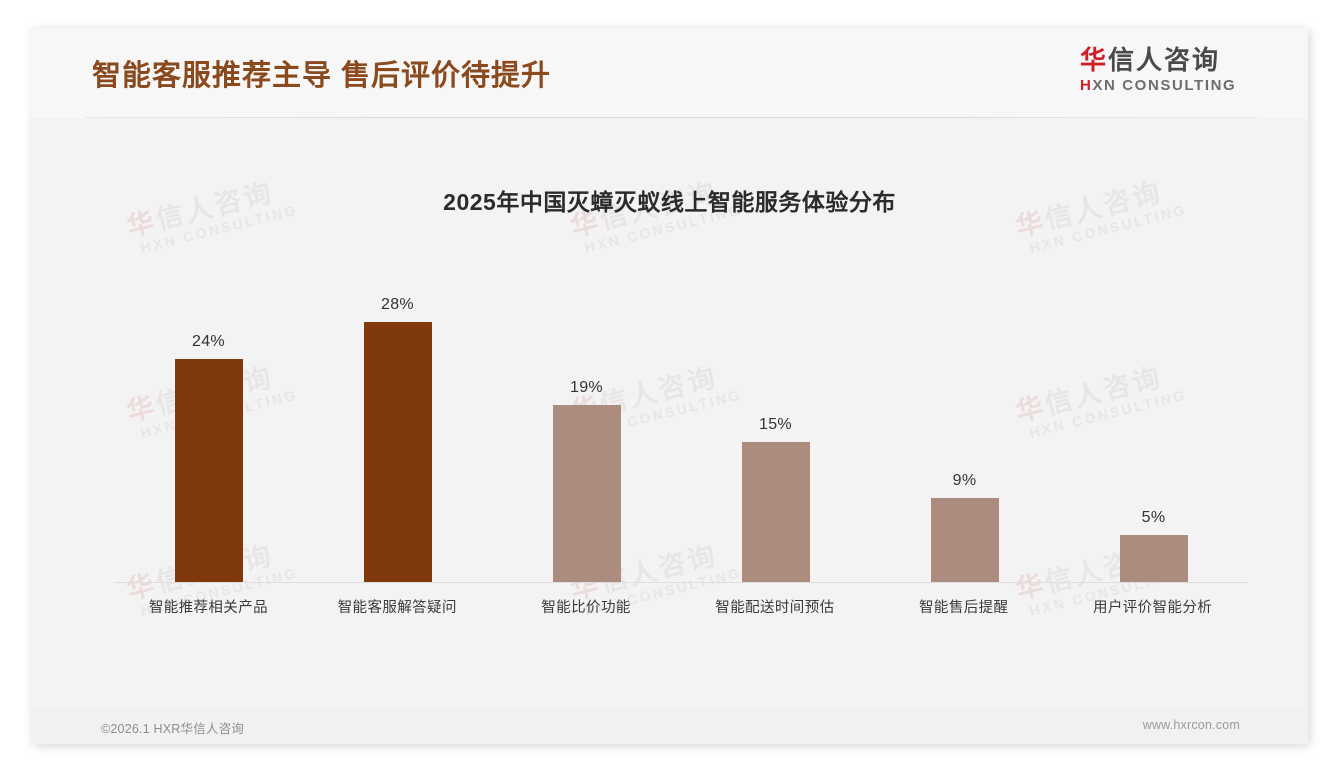  I want to click on website-url: www.hxrcon.com, so click(1191, 725).